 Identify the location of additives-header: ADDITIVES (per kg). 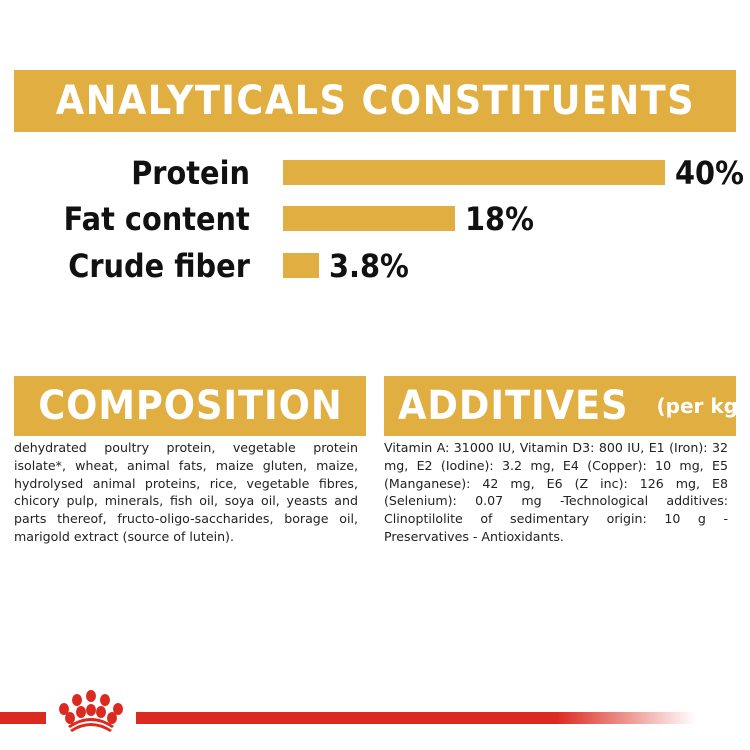
(565, 406).